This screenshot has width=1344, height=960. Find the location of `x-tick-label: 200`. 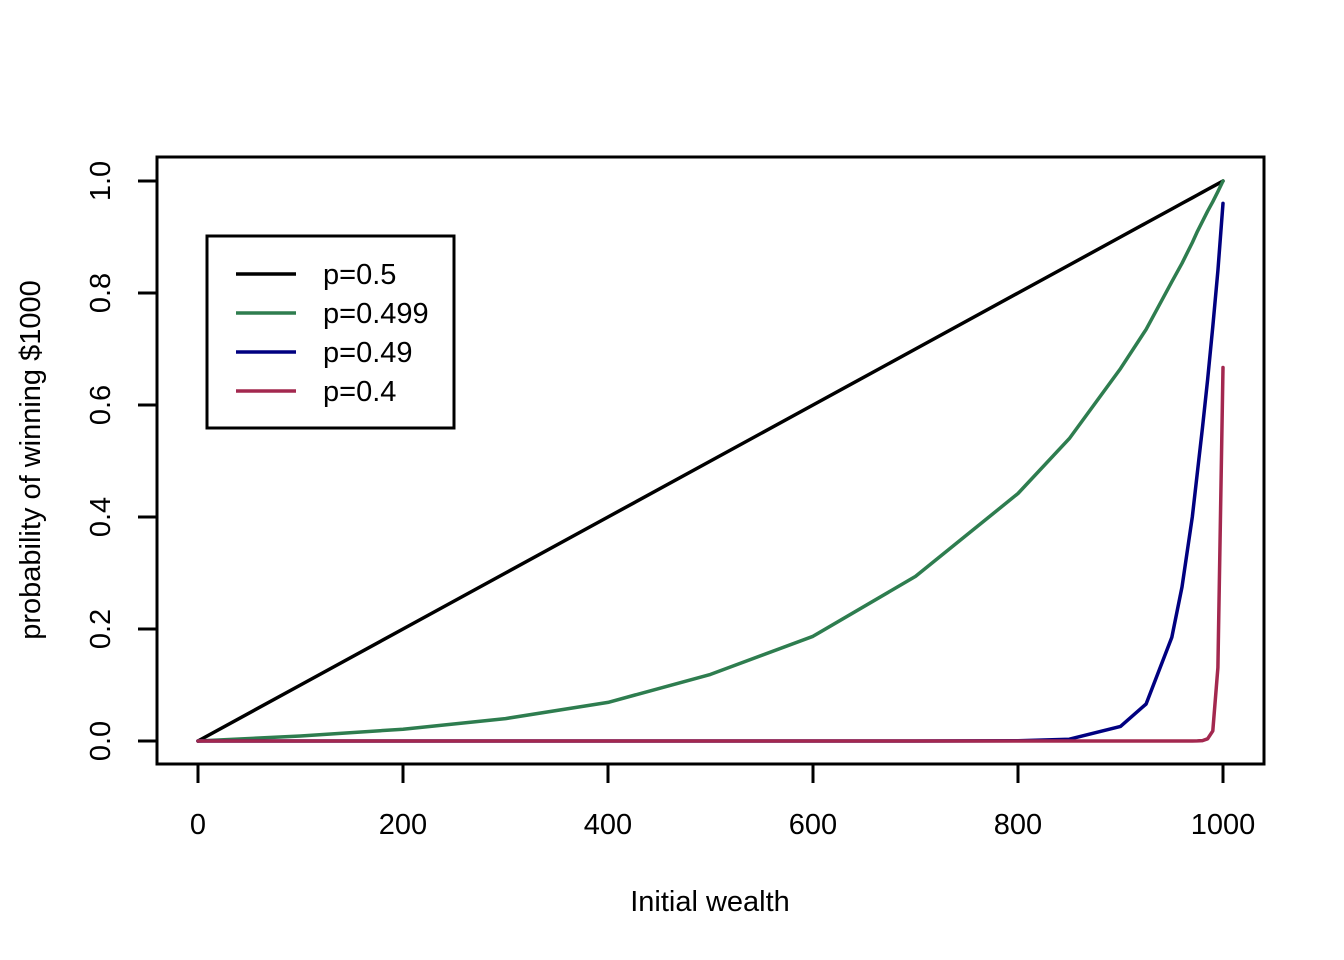

x-tick-label: 200 is located at coordinates (403, 825).